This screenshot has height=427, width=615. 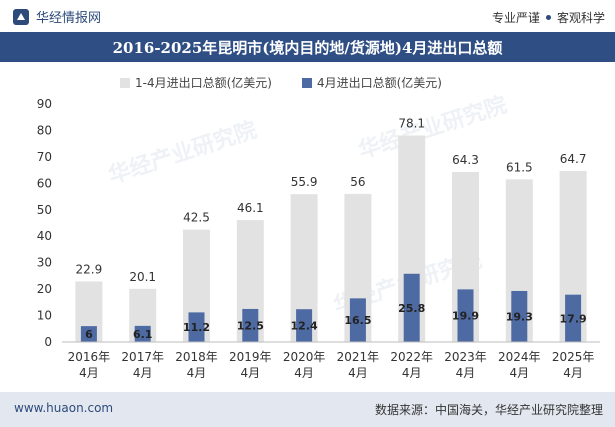 I want to click on slogan: 专业严谨 客观科学, so click(x=548, y=17).